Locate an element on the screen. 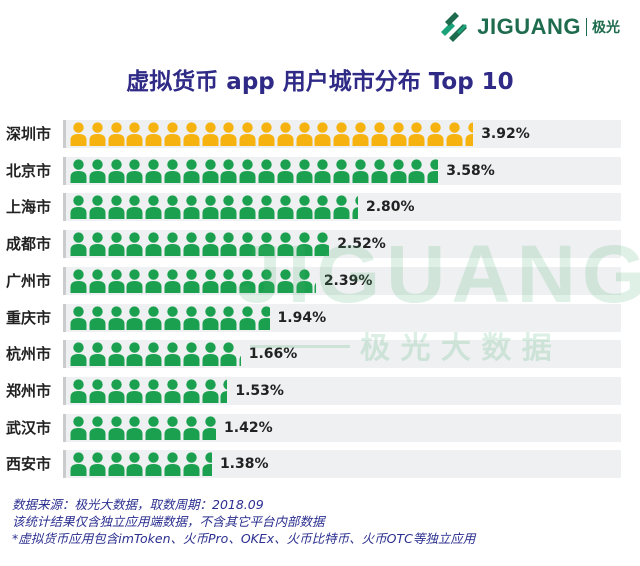 The width and height of the screenshot is (640, 566). source-note: 数据来源：极光大数据，取数周期：2018.09 is located at coordinates (138, 504).